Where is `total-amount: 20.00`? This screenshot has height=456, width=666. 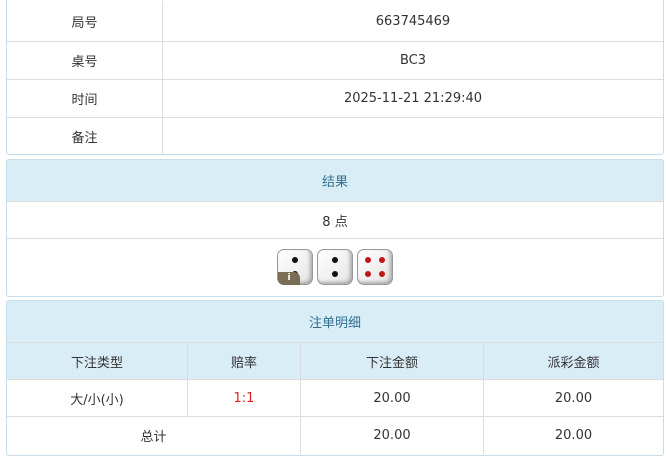
total-amount: 20.00 is located at coordinates (391, 435).